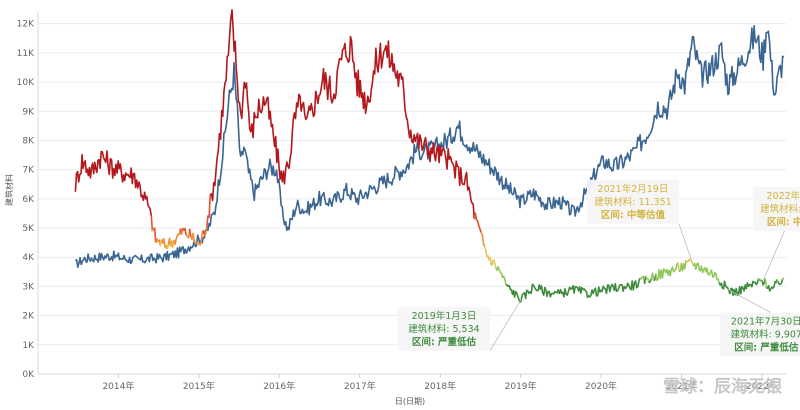 The height and width of the screenshot is (410, 800). Describe the element at coordinates (410, 401) in the screenshot. I see `x-axis-title: 日(日期)` at that location.